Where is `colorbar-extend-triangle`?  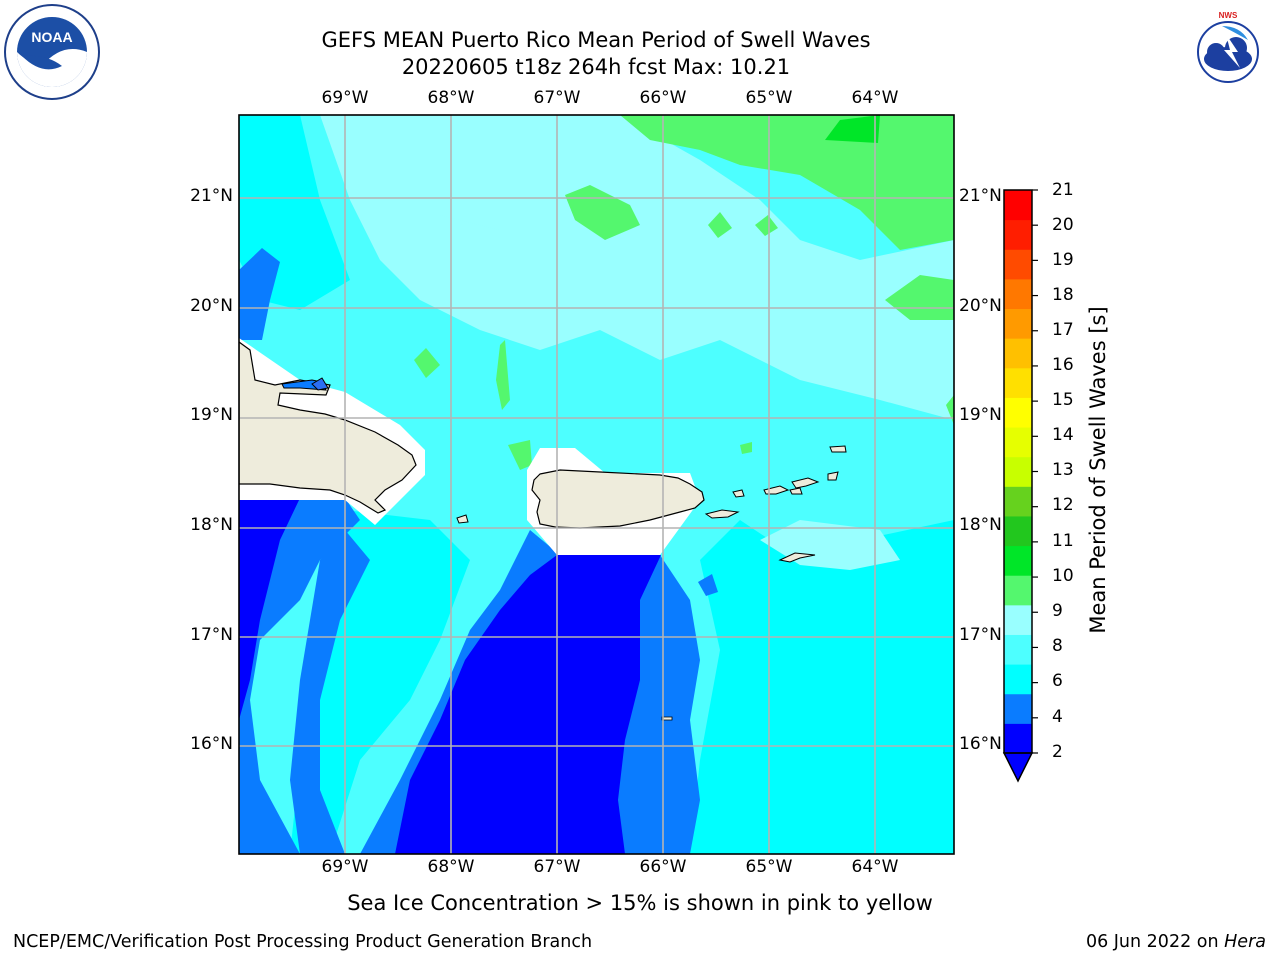 colorbar-extend-triangle is located at coordinates (1018, 767).